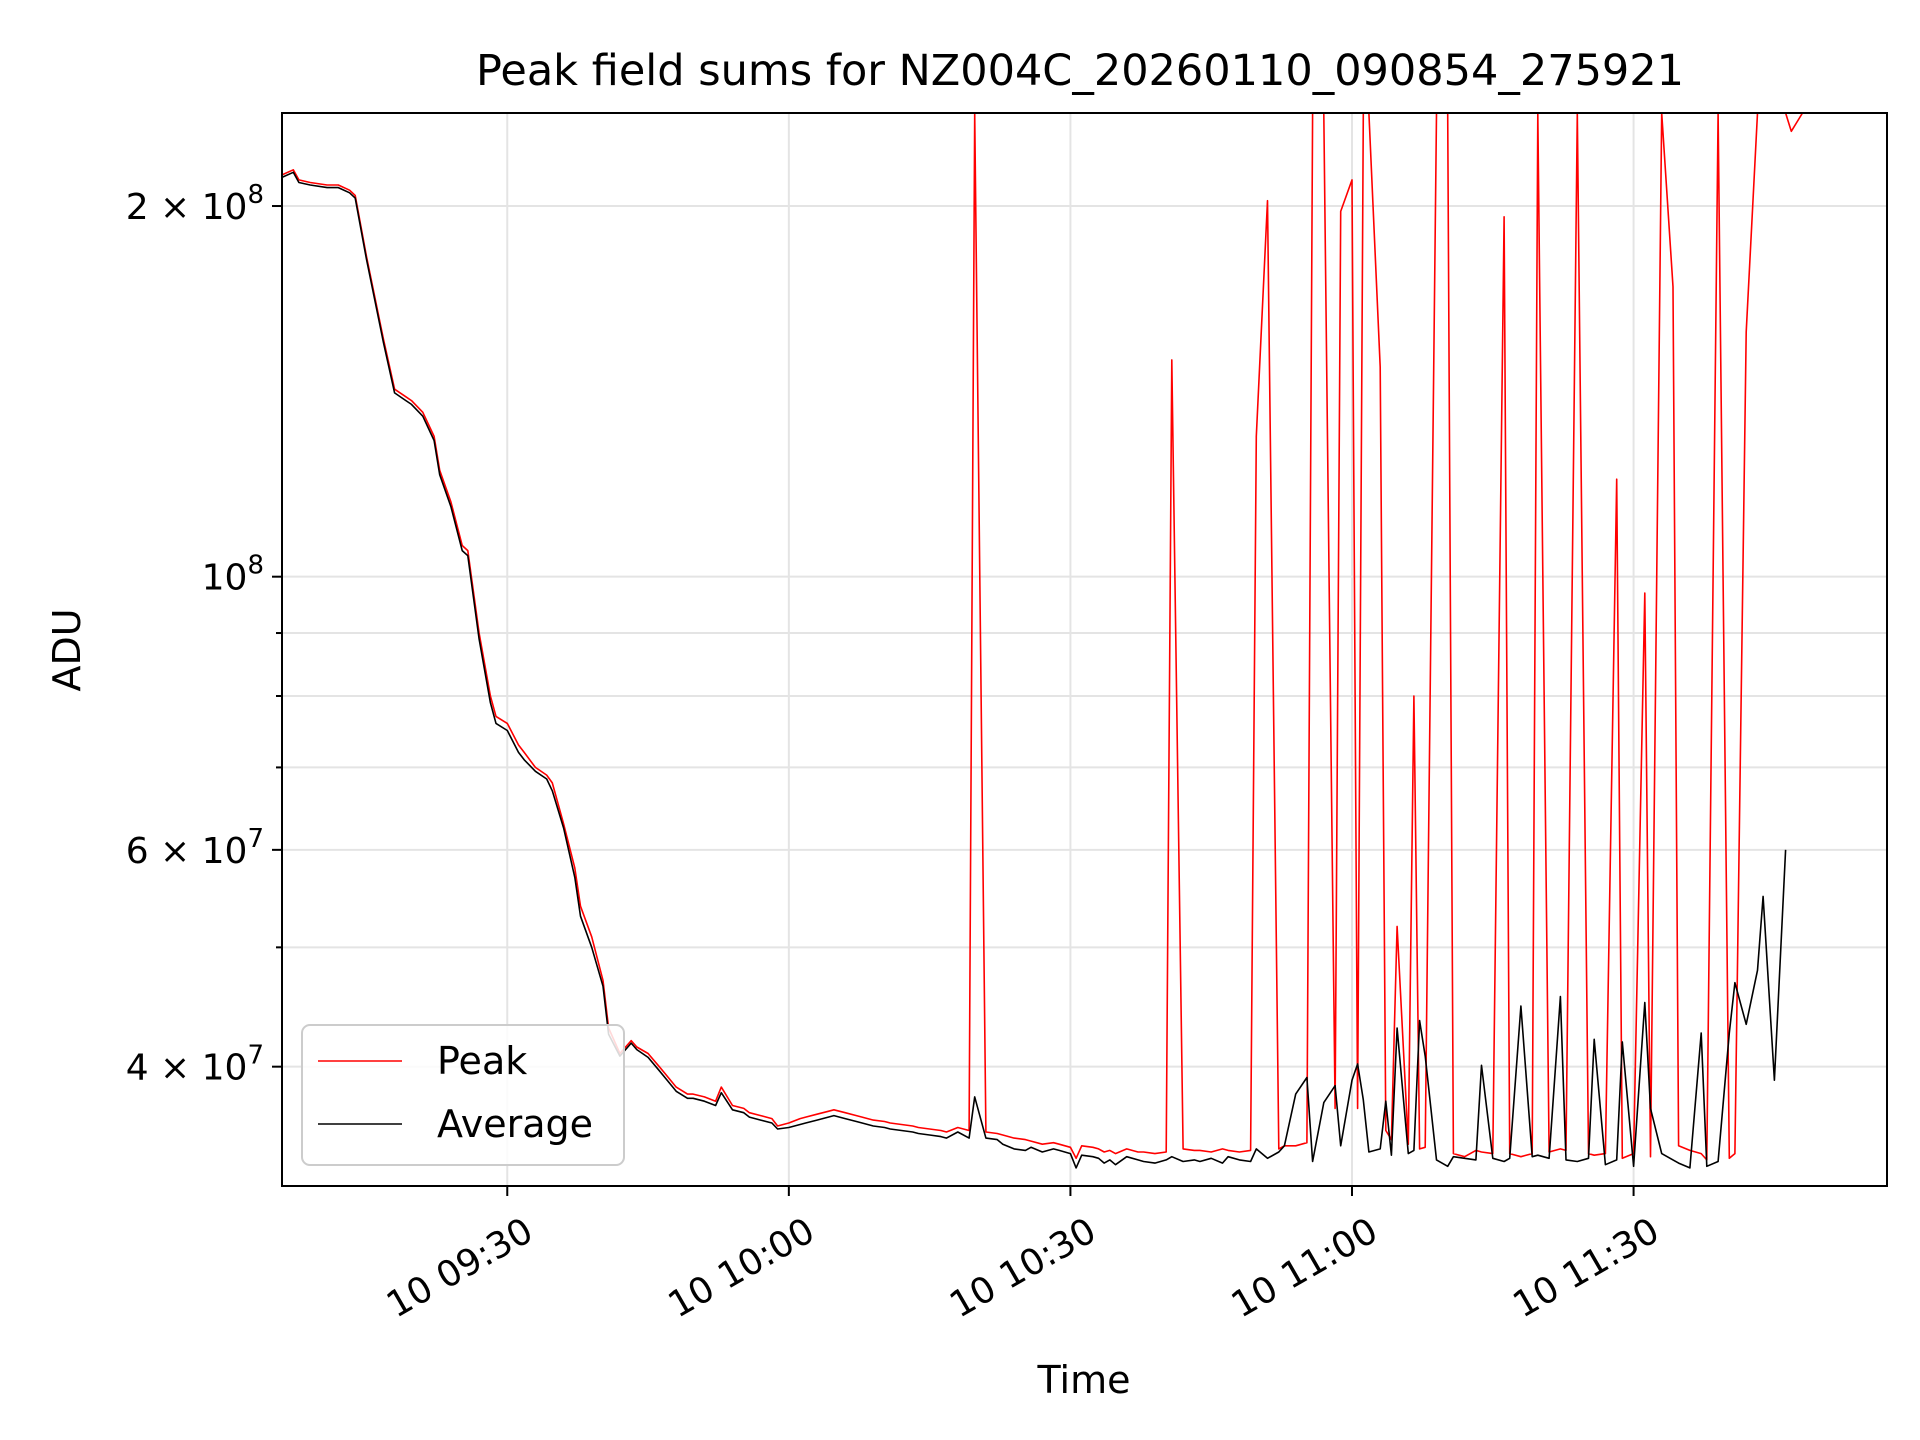 The width and height of the screenshot is (1920, 1440). I want to click on y-axis-label: ADU, so click(67, 649).